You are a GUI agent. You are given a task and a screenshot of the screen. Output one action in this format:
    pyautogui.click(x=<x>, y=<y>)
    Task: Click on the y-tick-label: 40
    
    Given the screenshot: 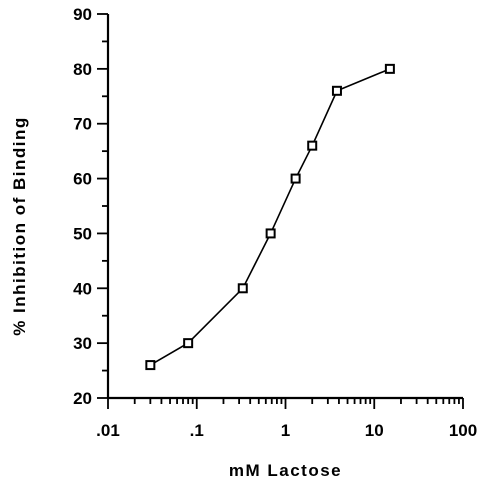 What is the action you would take?
    pyautogui.click(x=82, y=288)
    